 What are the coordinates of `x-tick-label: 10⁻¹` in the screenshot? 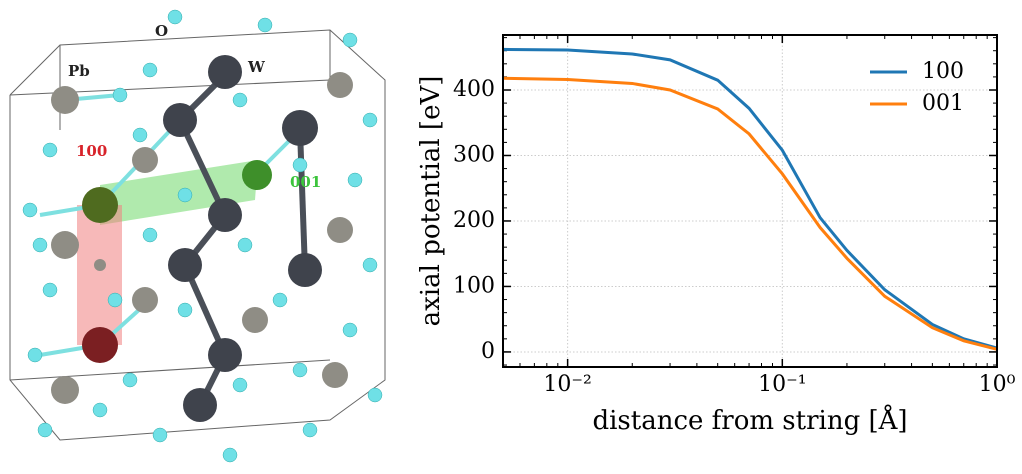 It's located at (782, 384).